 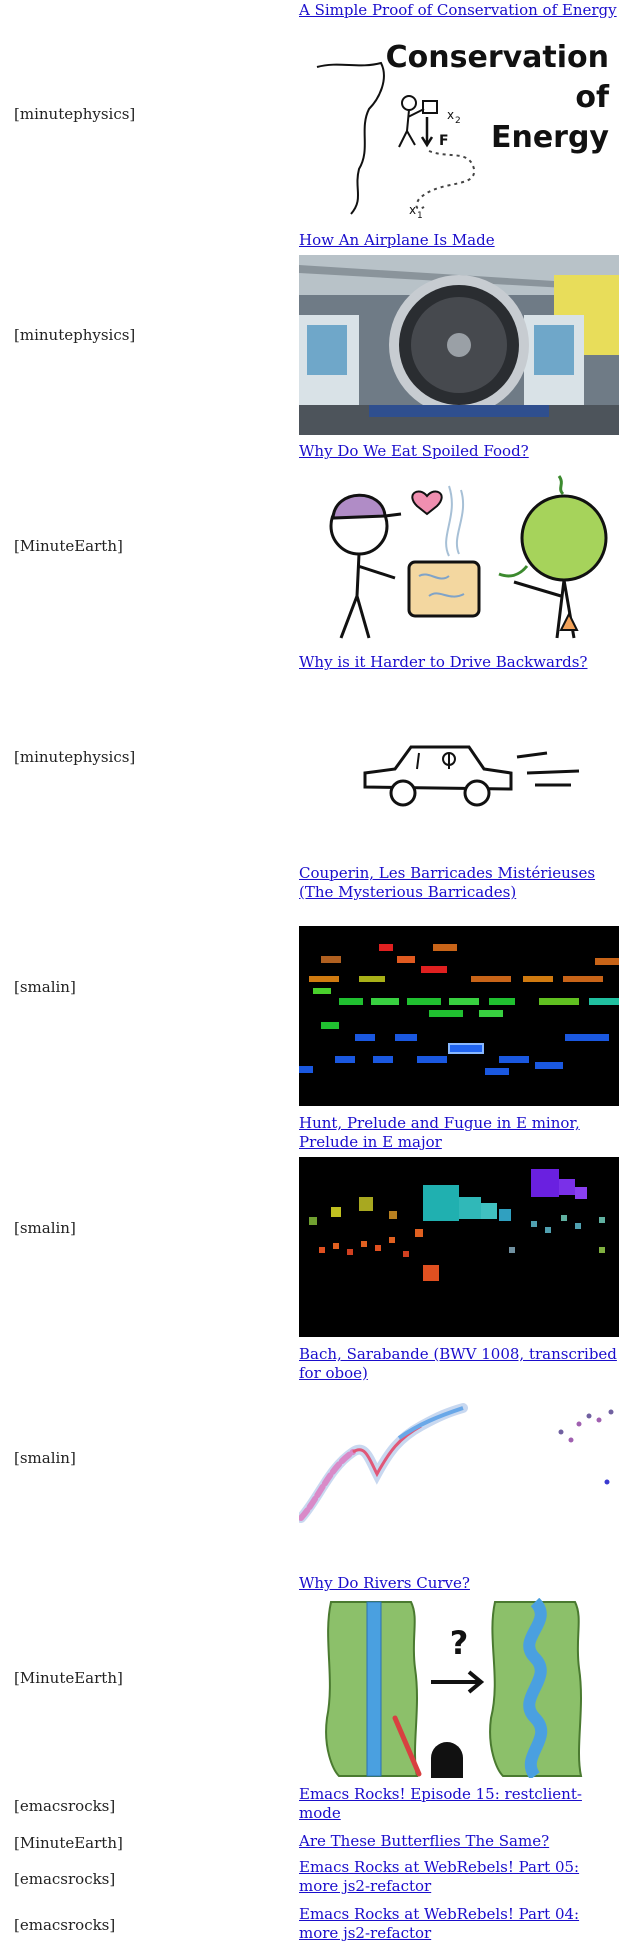 What do you see at coordinates (420, 215) in the screenshot?
I see `svg-text: 1` at bounding box center [420, 215].